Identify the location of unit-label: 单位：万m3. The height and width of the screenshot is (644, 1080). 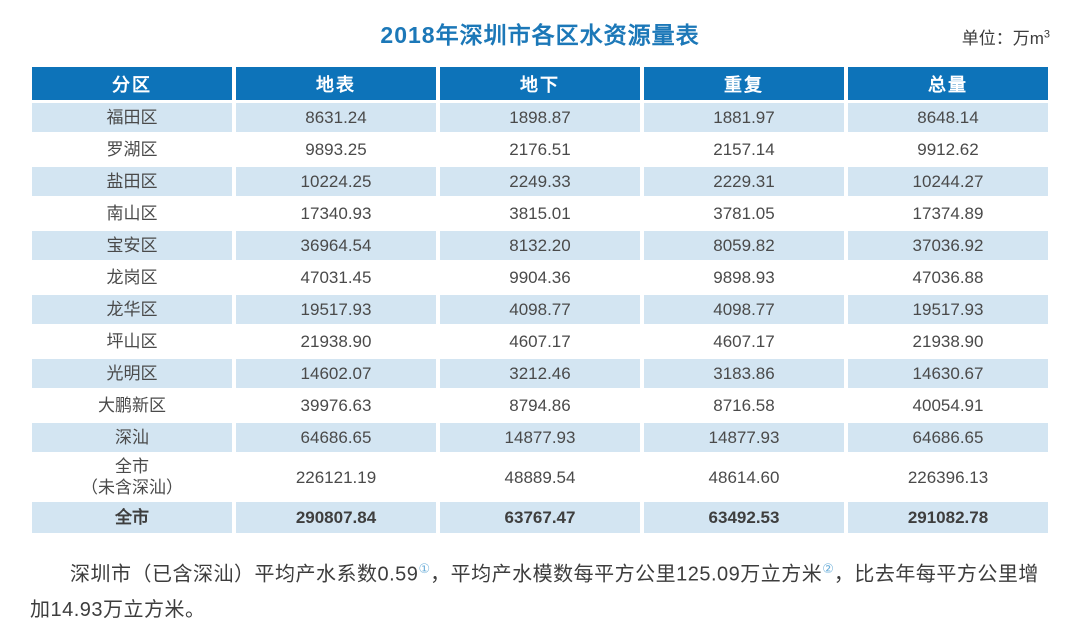
(1006, 36).